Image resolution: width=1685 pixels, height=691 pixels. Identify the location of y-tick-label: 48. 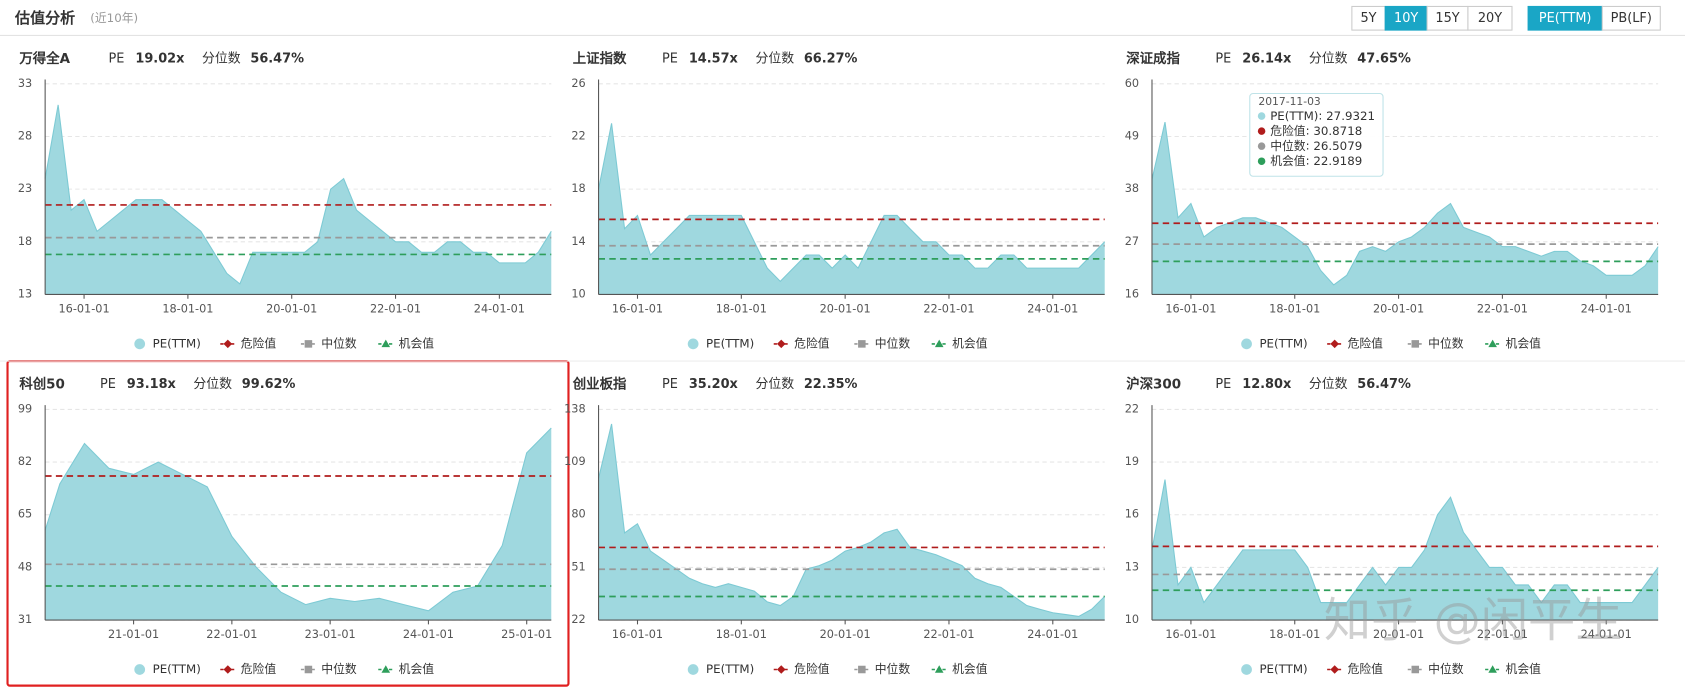
(25, 566).